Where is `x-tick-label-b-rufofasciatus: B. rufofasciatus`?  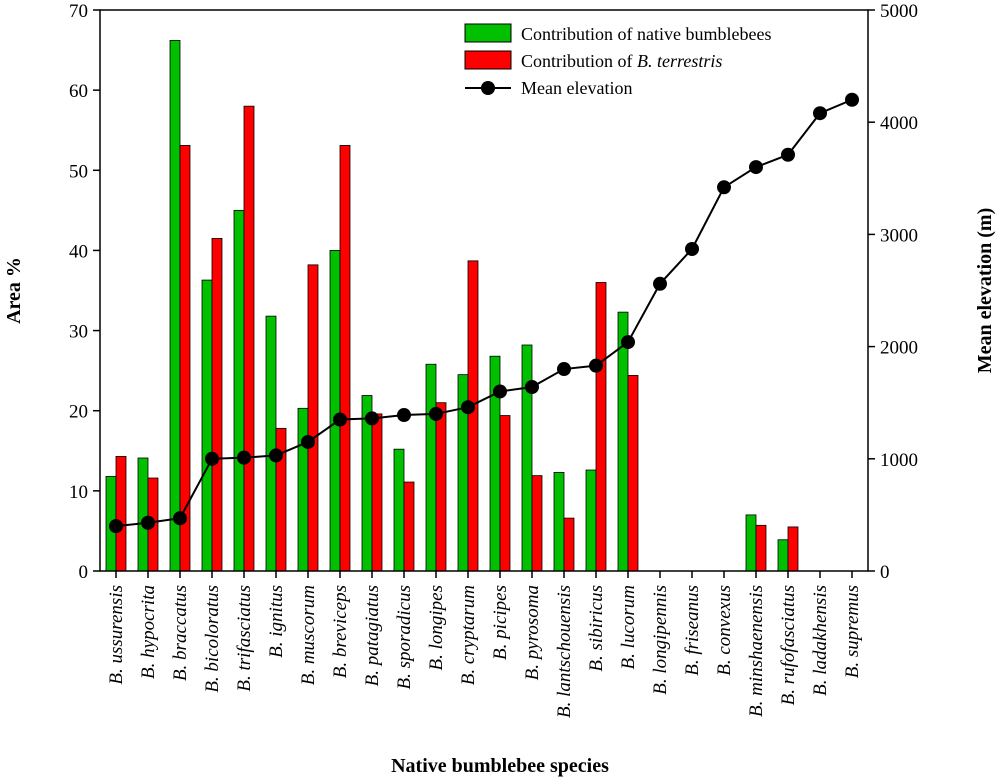
x-tick-label-b-rufofasciatus: B. rufofasciatus is located at coordinates (788, 645).